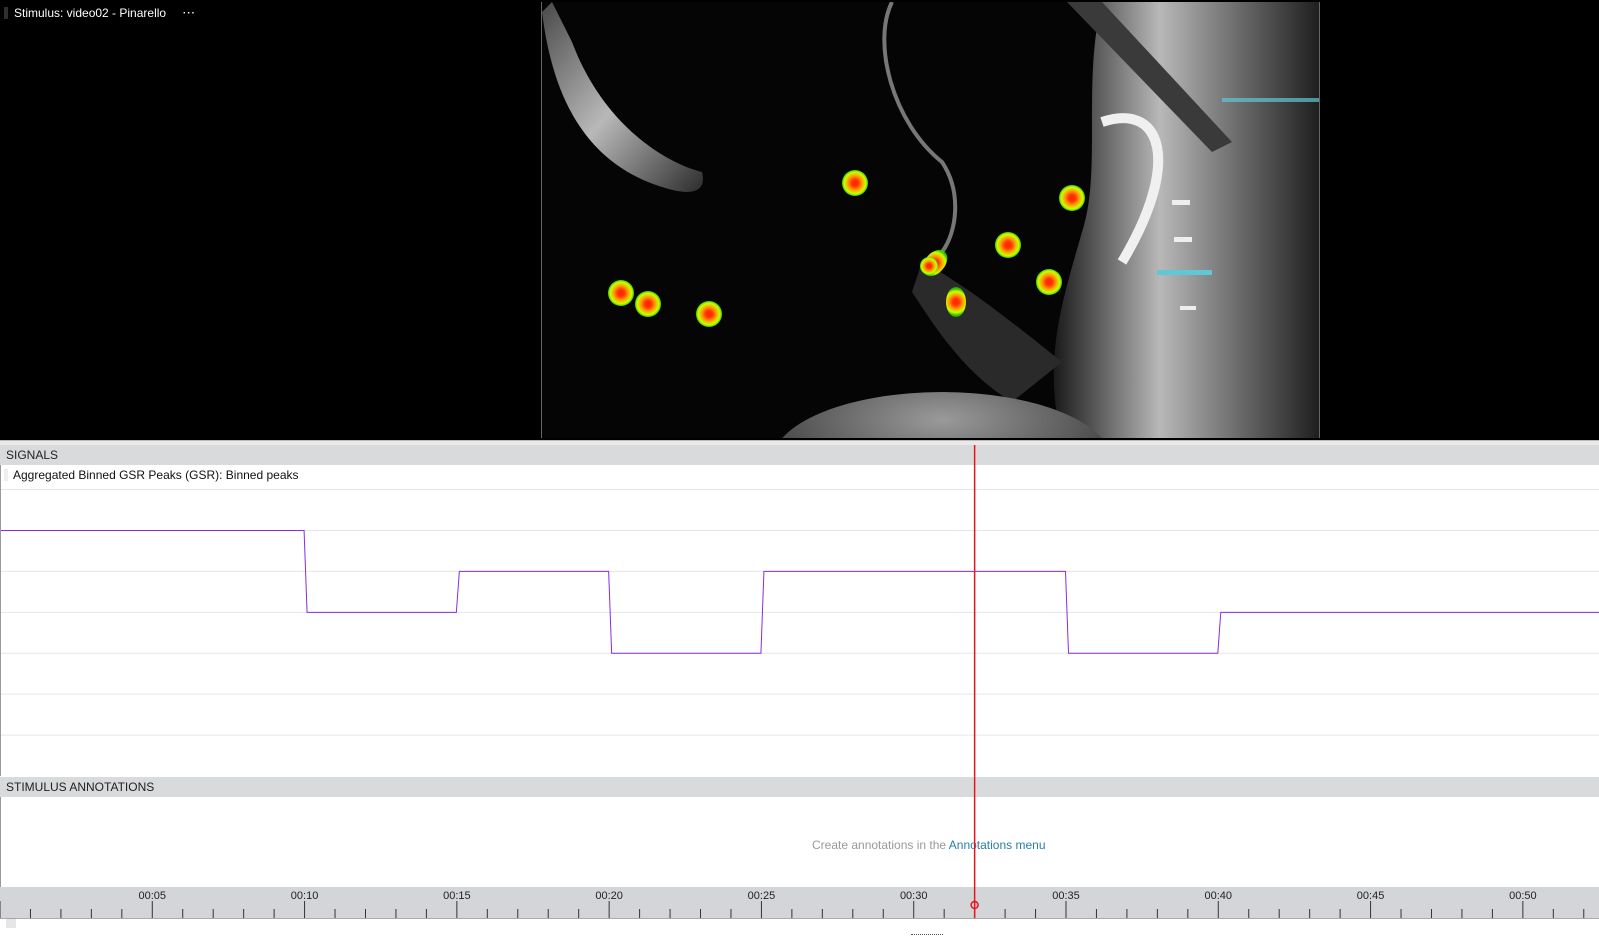 The image size is (1599, 939). I want to click on top-tube-shape, so click(1149, 77).